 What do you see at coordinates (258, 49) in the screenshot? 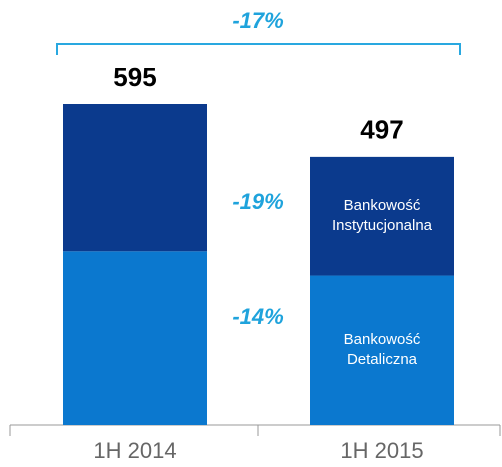
I see `bracket` at bounding box center [258, 49].